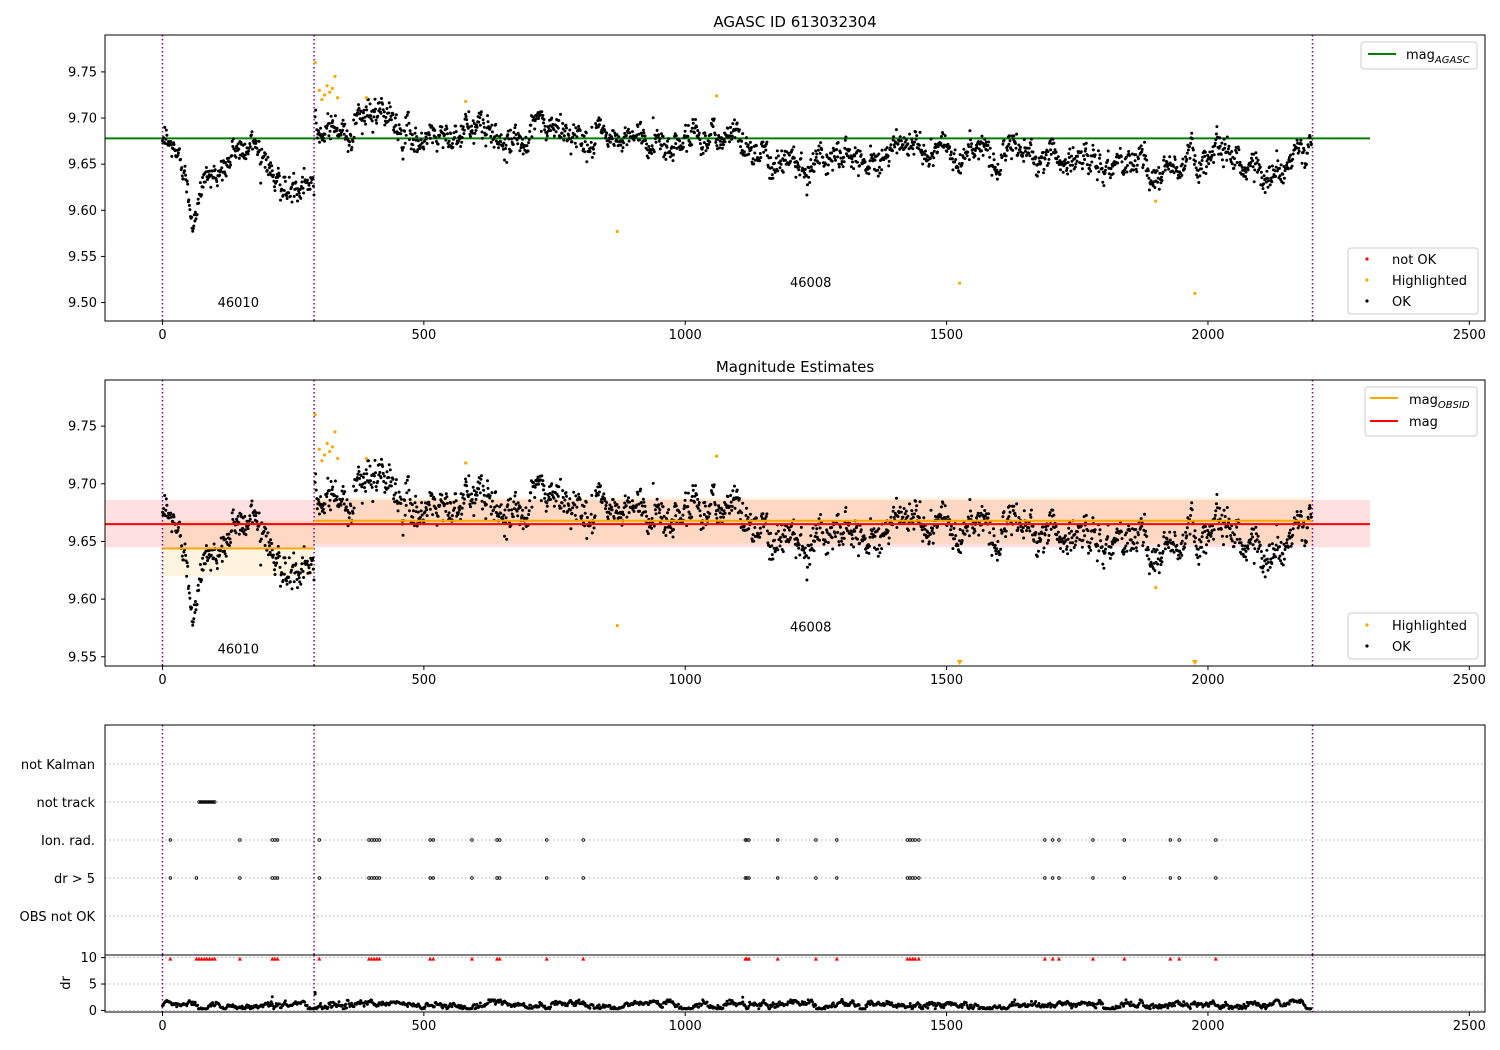 The image size is (1500, 1050). What do you see at coordinates (207, 802) in the screenshot?
I see `not-track-point` at bounding box center [207, 802].